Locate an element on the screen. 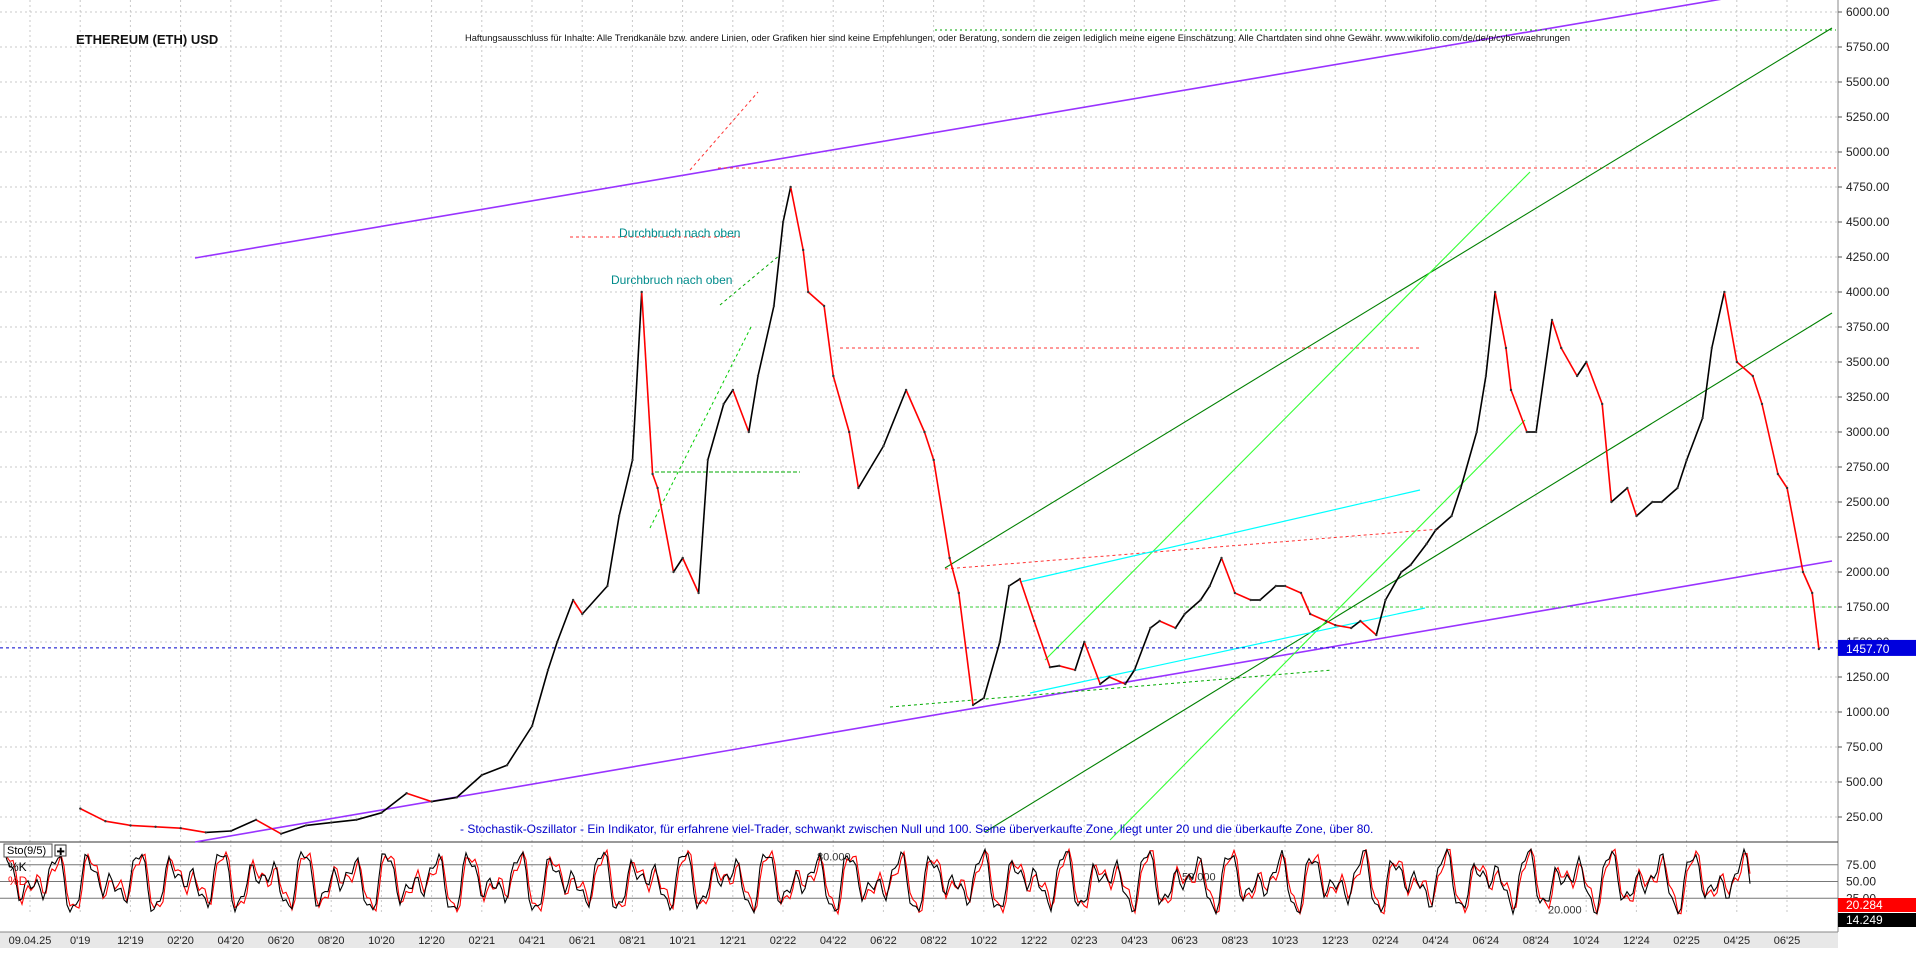 Image resolution: width=1916 pixels, height=953 pixels. y-tick-label: 6000.00 is located at coordinates (1868, 12).